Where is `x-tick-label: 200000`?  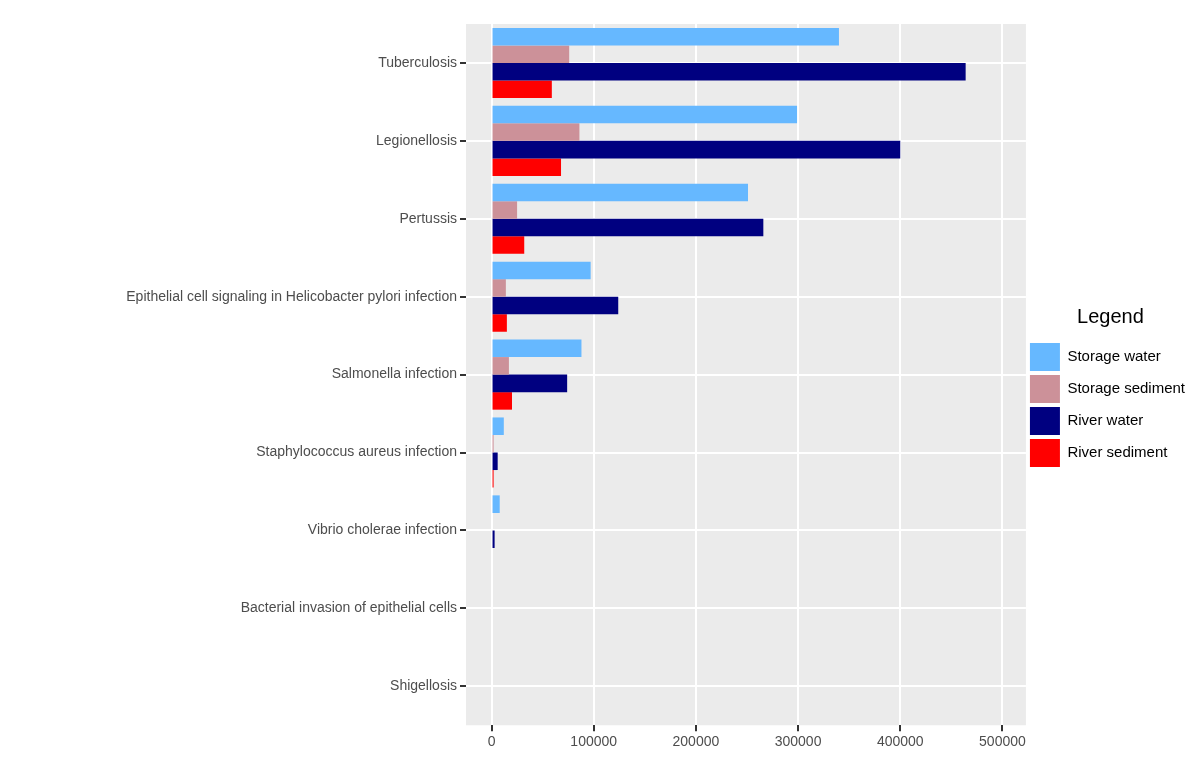 x-tick-label: 200000 is located at coordinates (696, 741).